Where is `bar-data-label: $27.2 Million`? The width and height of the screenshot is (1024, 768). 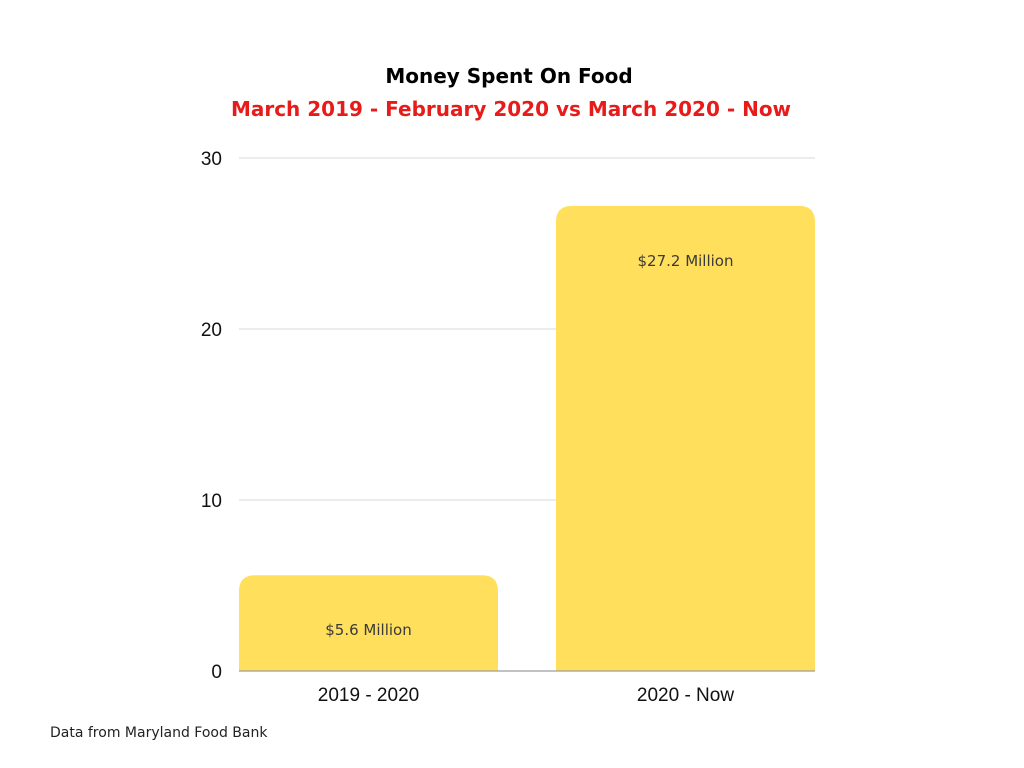
bar-data-label: $27.2 Million is located at coordinates (685, 261).